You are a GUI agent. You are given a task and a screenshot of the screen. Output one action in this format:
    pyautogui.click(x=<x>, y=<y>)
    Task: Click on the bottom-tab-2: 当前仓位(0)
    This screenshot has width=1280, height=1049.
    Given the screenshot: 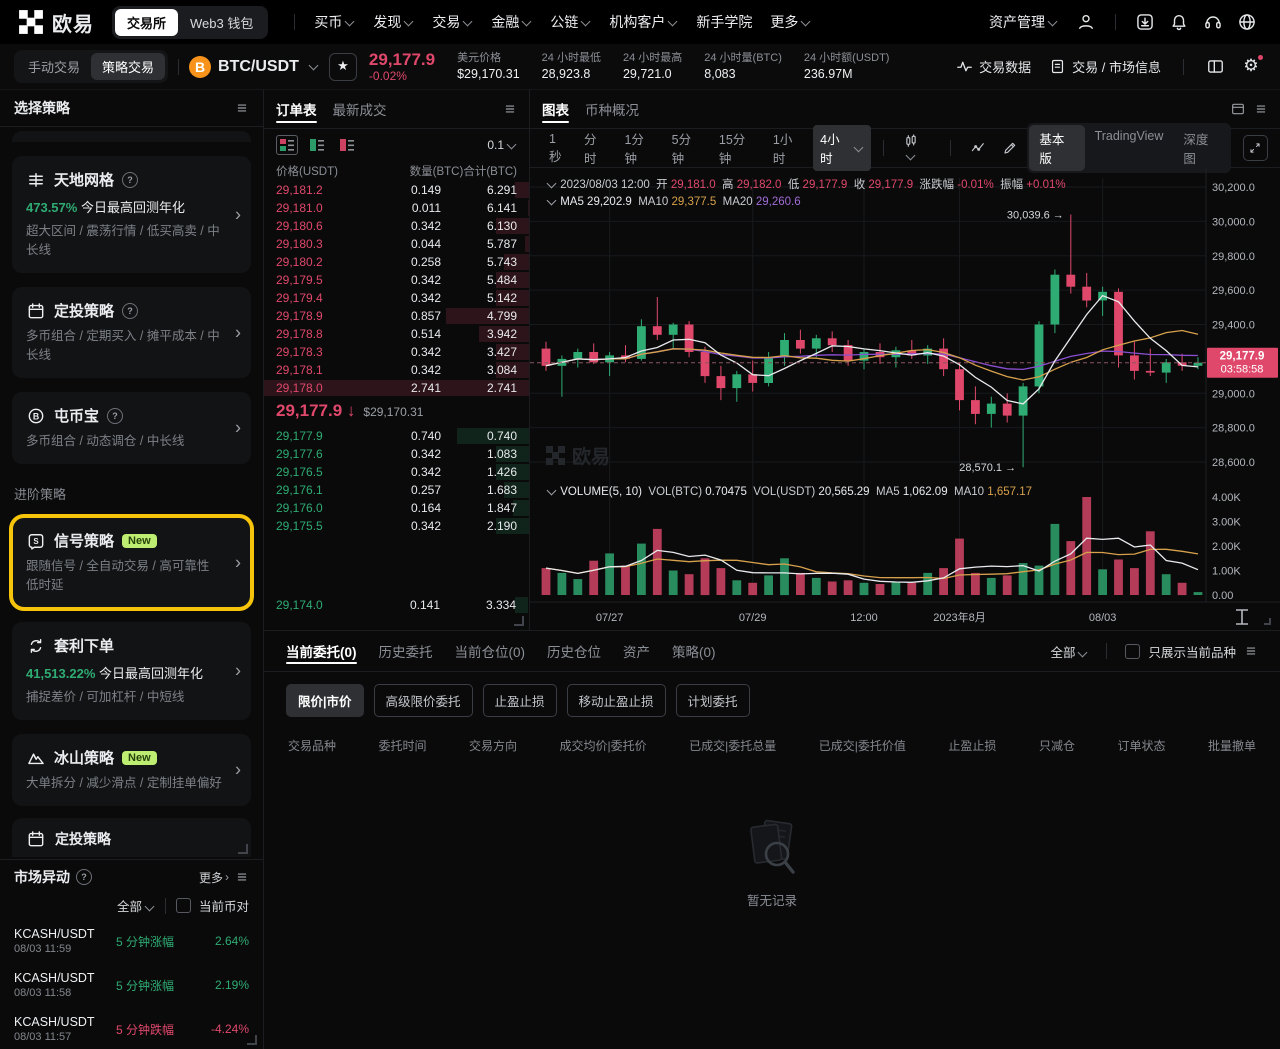 What is the action you would take?
    pyautogui.click(x=490, y=652)
    